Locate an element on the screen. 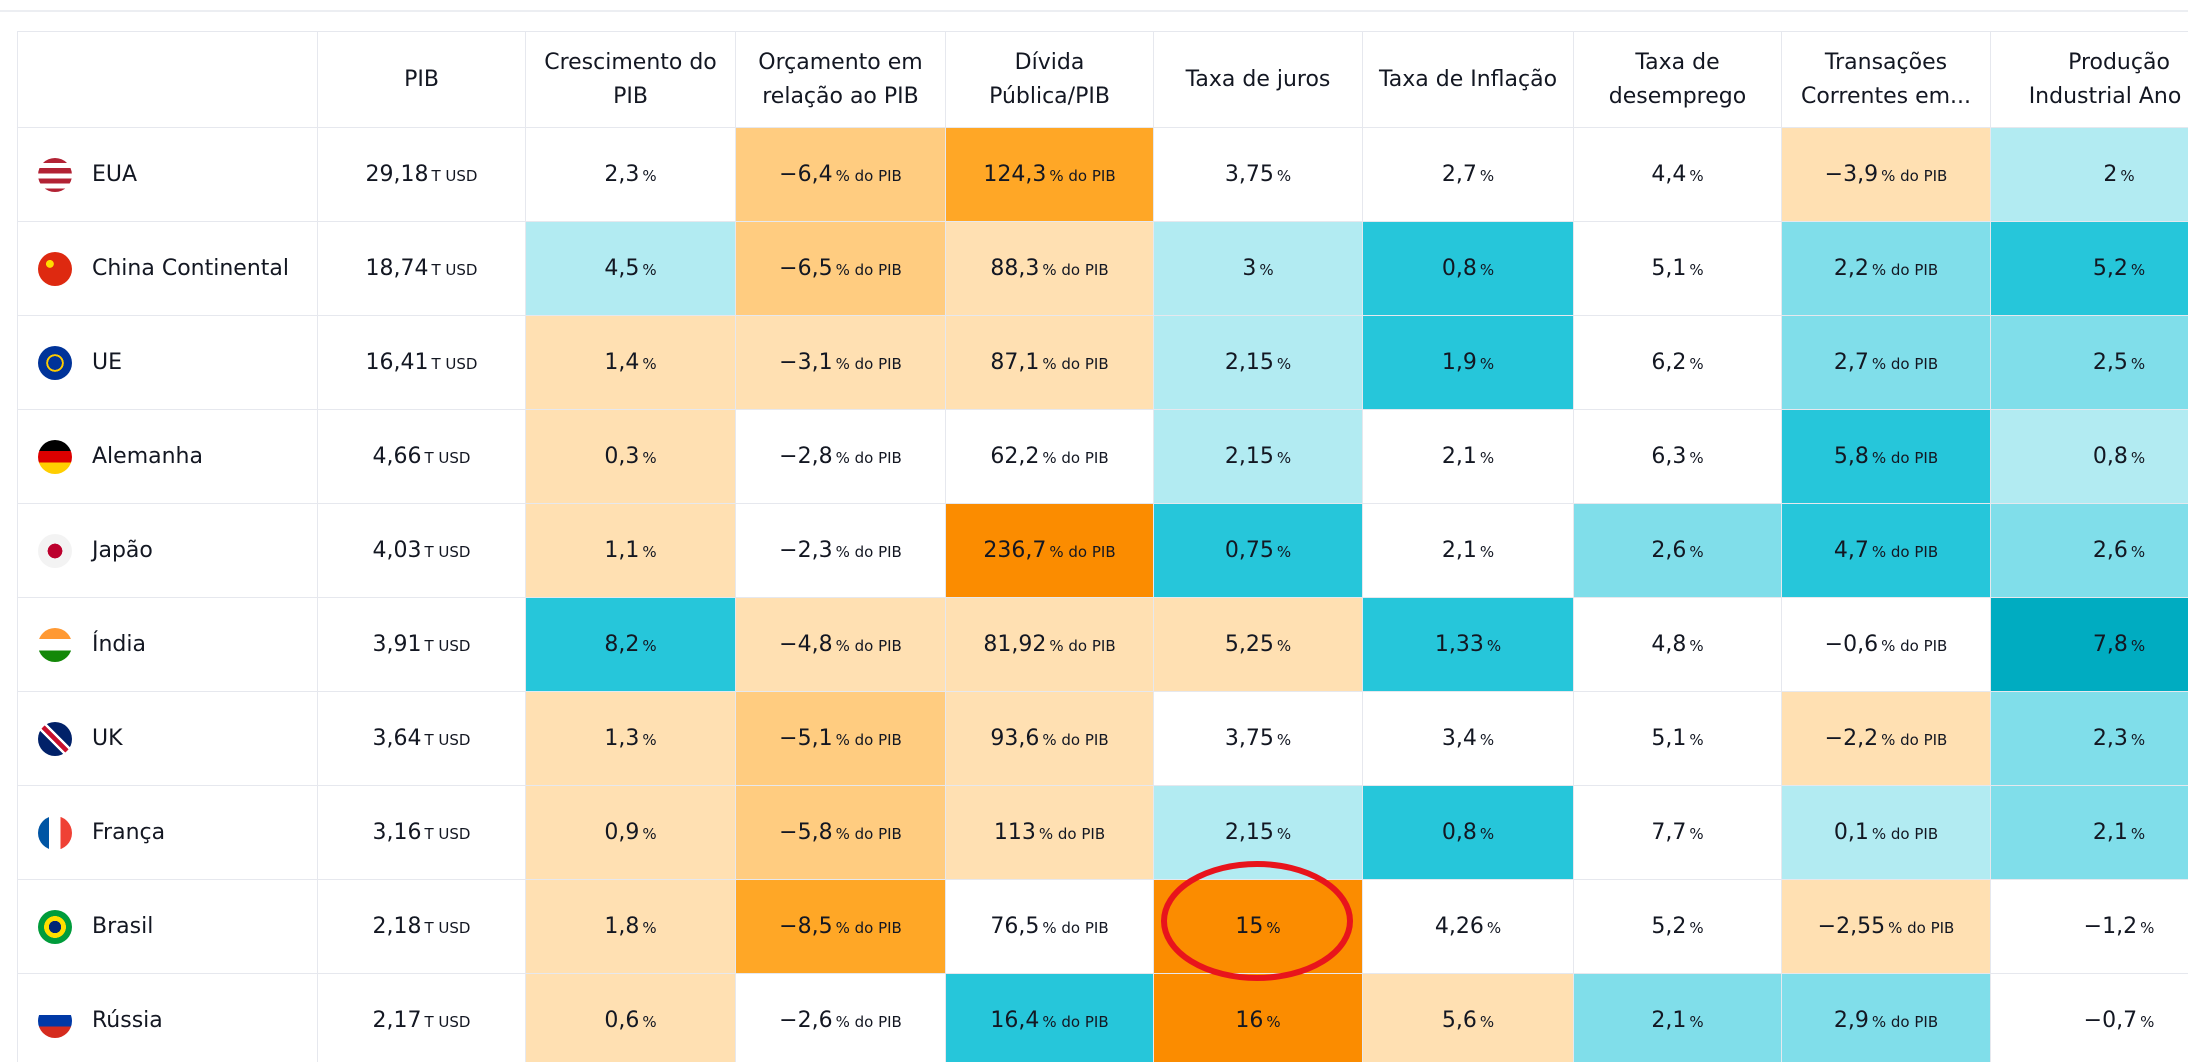 The image size is (2188, 1062). data-cell: 2,6% is located at coordinates (2089, 550).